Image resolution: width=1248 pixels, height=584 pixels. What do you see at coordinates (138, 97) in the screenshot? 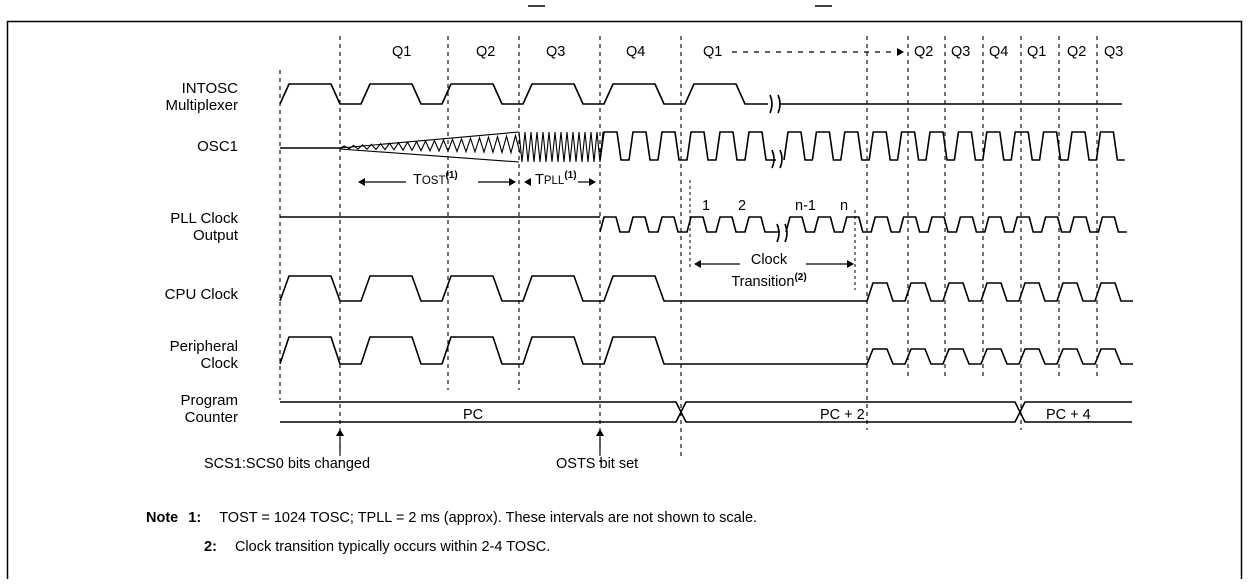
I see `intosc-label: INTOSC Multiplexer` at bounding box center [138, 97].